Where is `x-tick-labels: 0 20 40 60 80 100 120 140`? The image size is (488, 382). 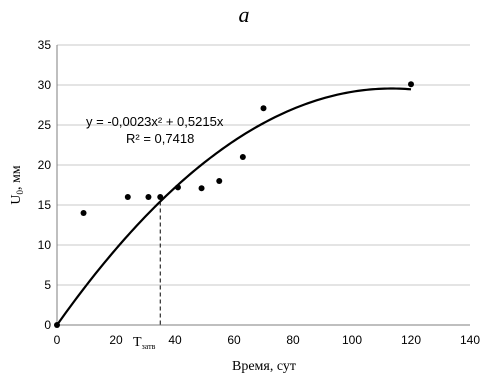
x-tick-labels: 0 20 40 60 80 100 120 140 is located at coordinates (267, 340).